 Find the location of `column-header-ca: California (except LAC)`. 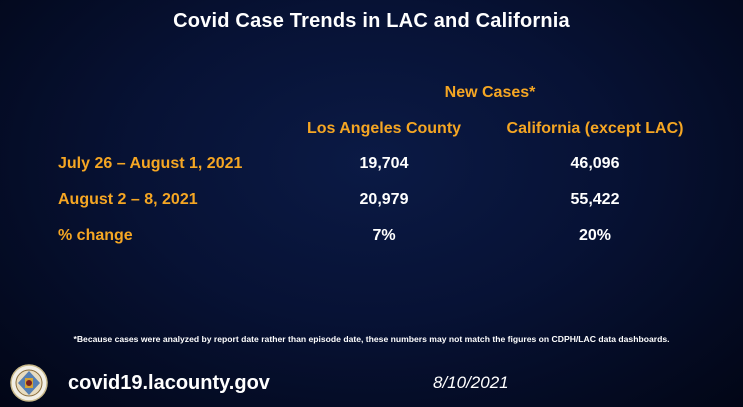

column-header-ca: California (except LAC) is located at coordinates (595, 128).